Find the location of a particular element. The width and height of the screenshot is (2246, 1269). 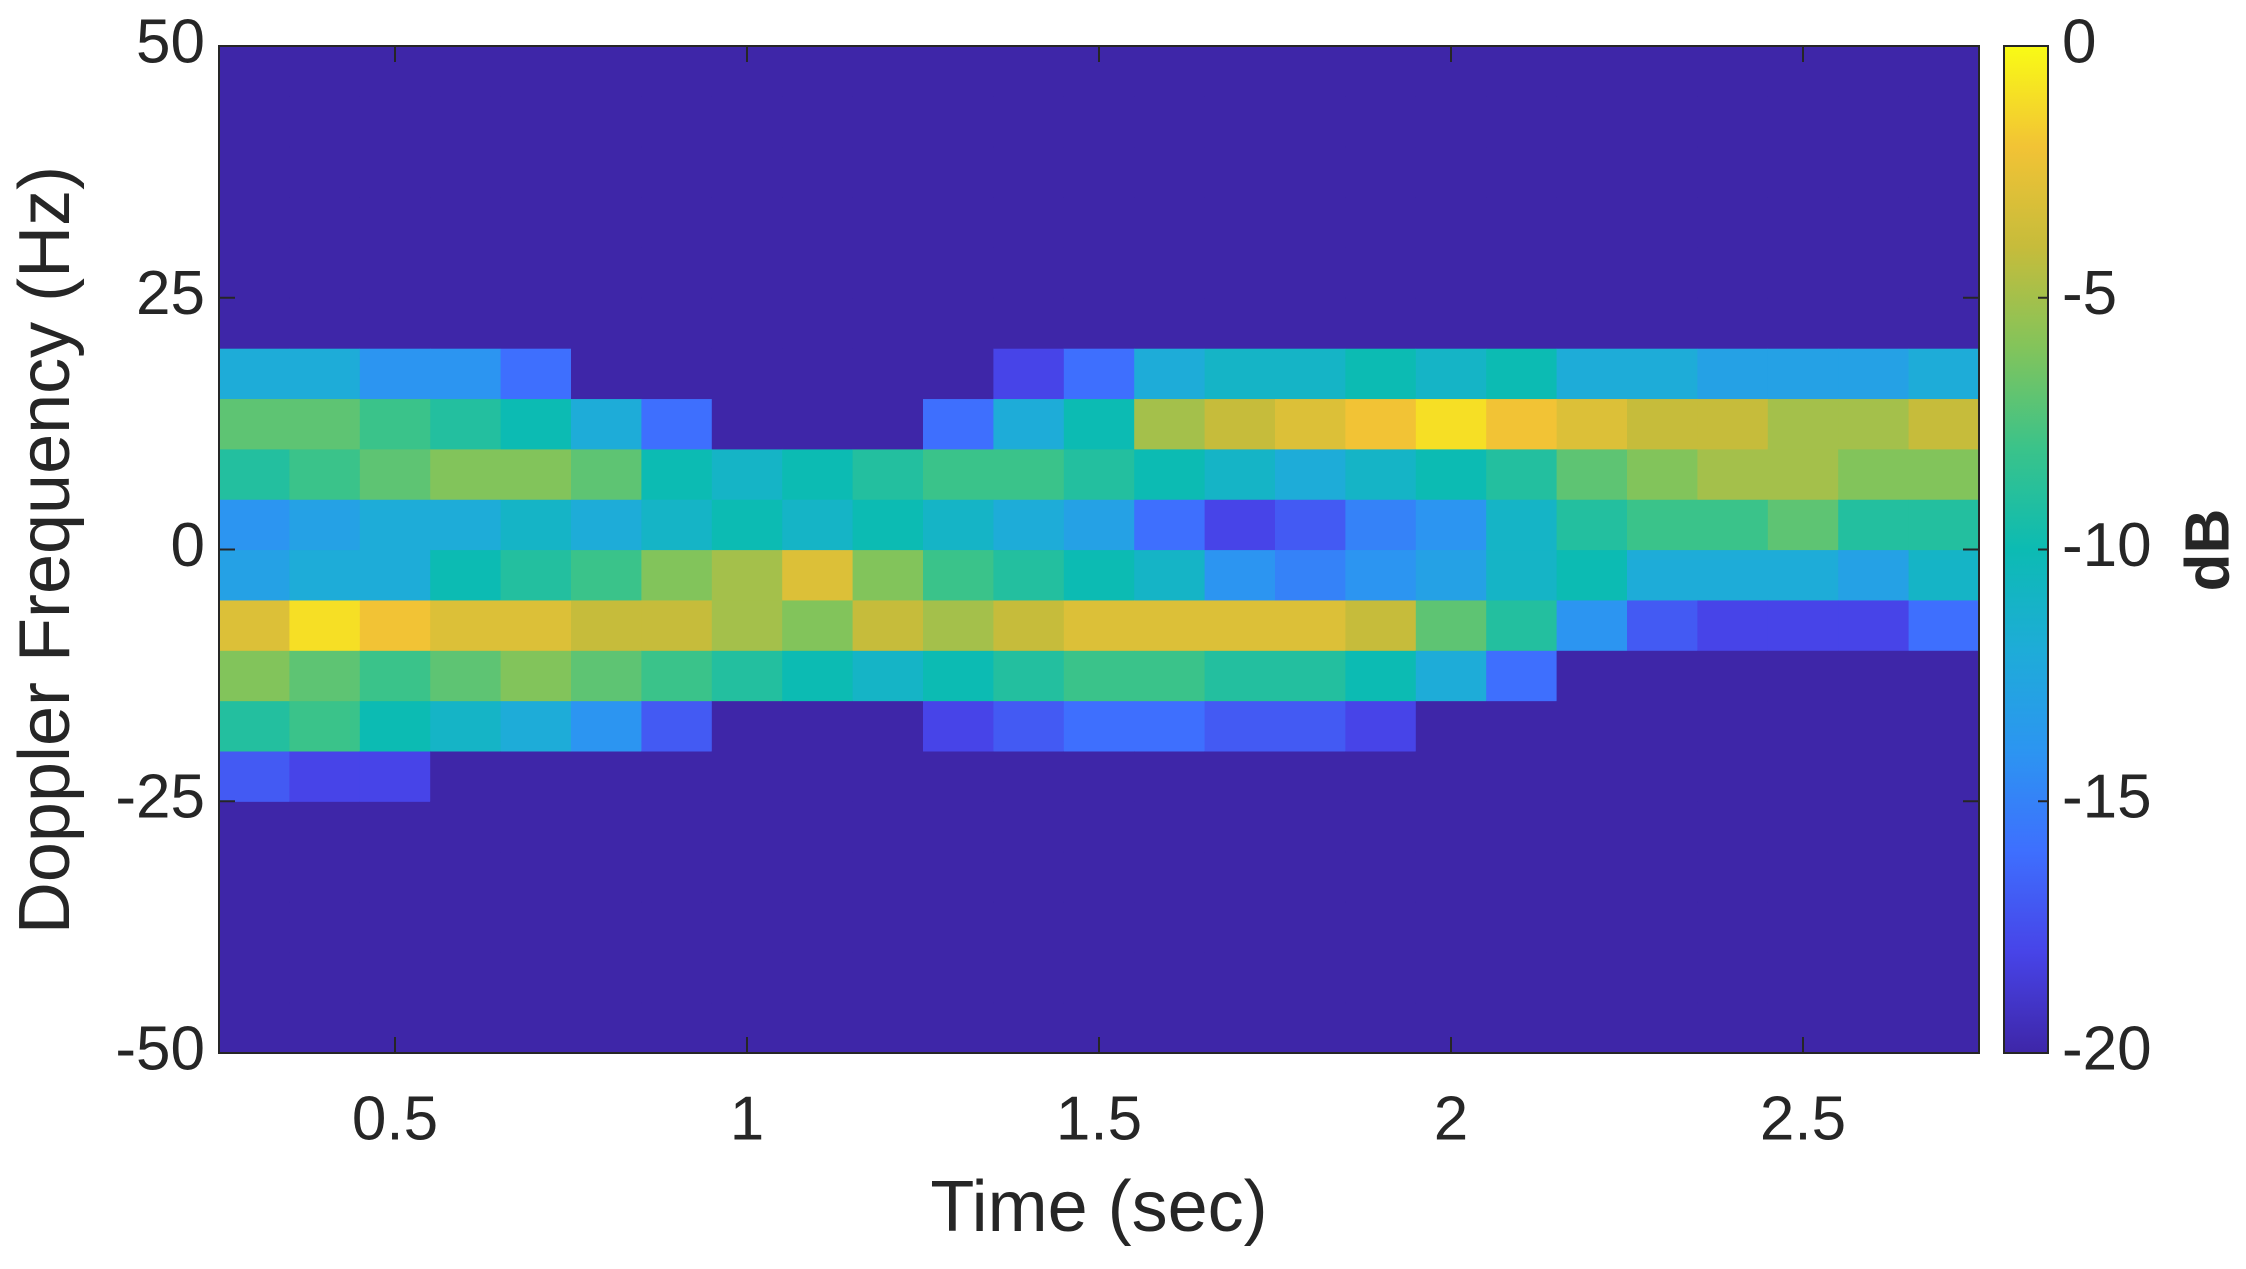

y-tick-label: -50 is located at coordinates (160, 1048).